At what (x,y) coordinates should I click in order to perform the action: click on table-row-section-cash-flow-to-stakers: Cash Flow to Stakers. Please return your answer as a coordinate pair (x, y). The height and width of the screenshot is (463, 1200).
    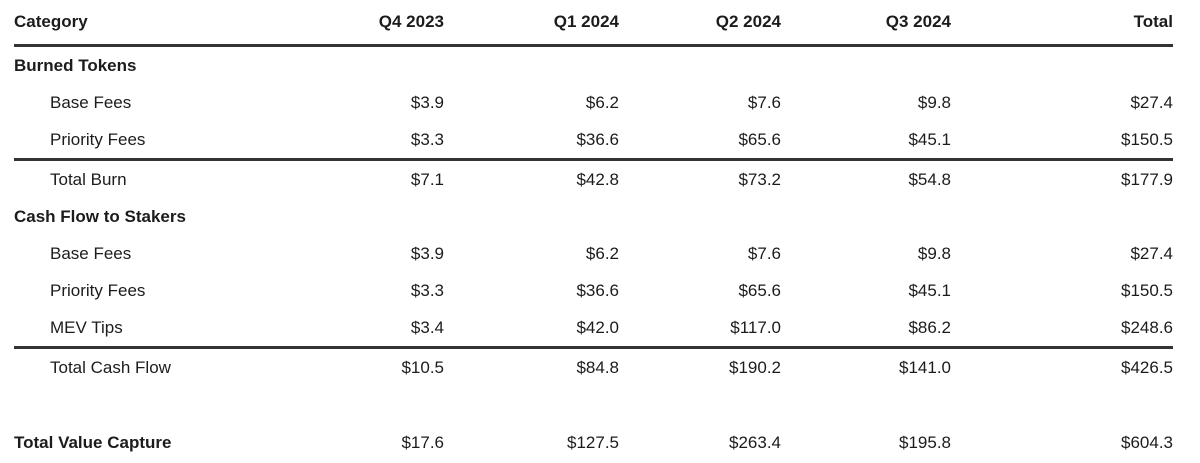
    Looking at the image, I should click on (593, 216).